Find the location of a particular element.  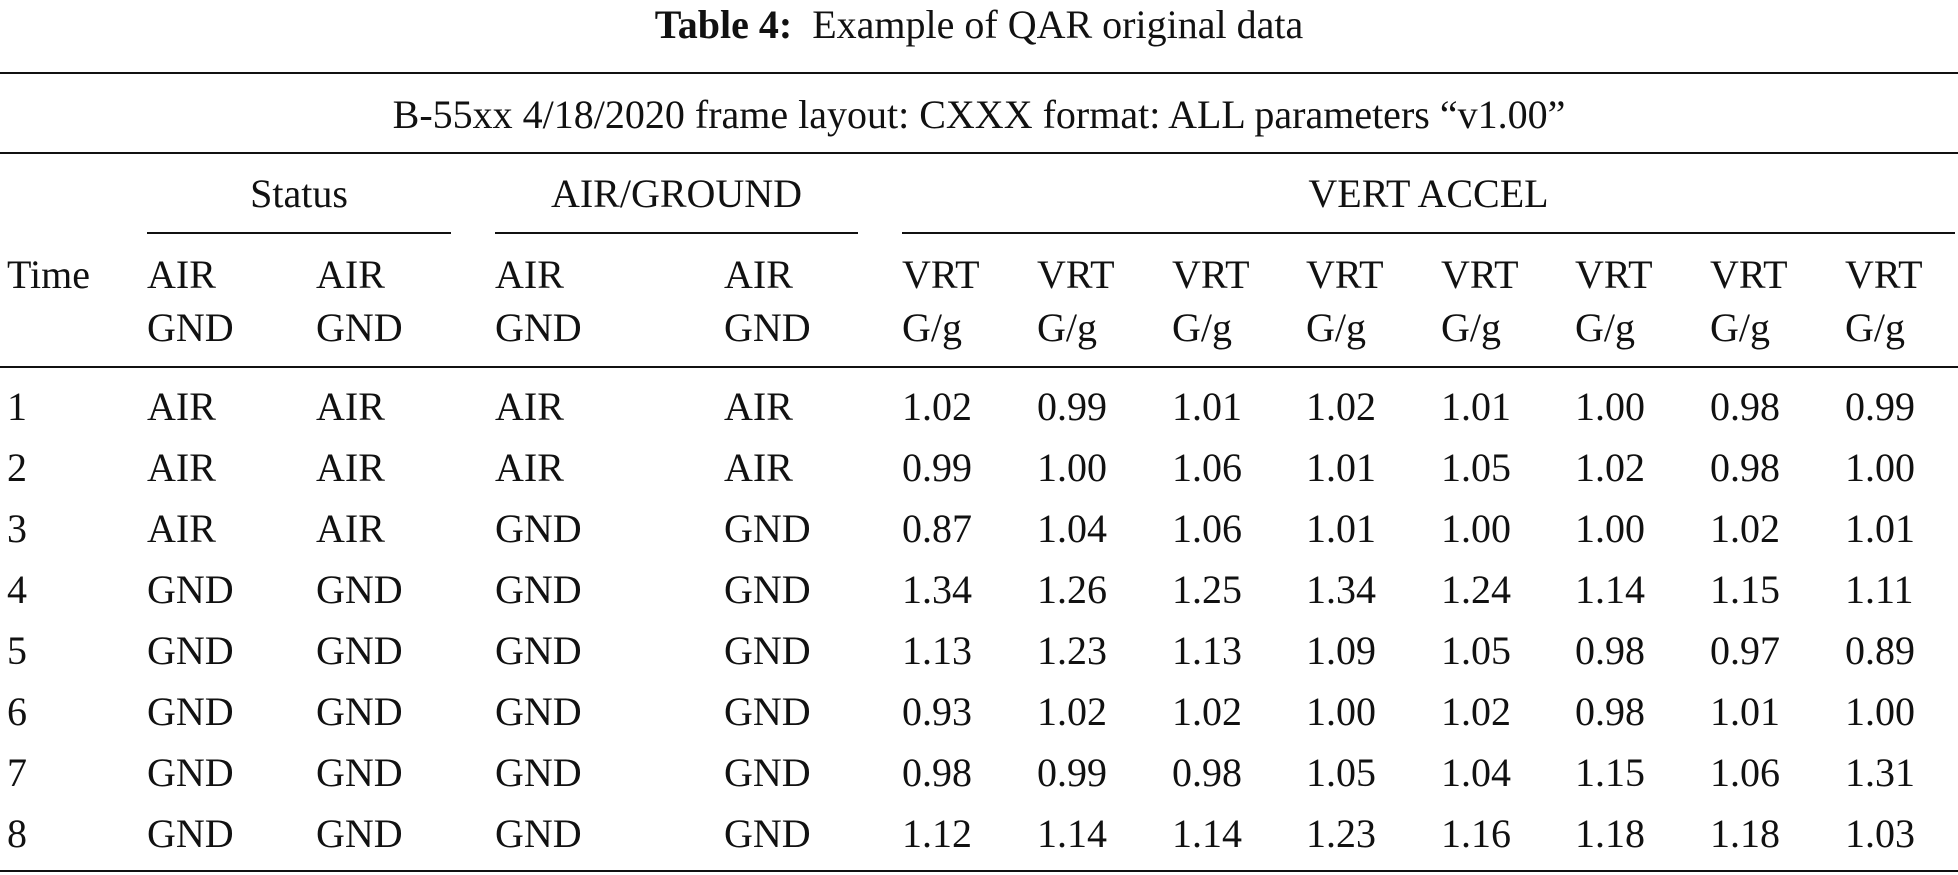

cell: 6 is located at coordinates (17, 711).